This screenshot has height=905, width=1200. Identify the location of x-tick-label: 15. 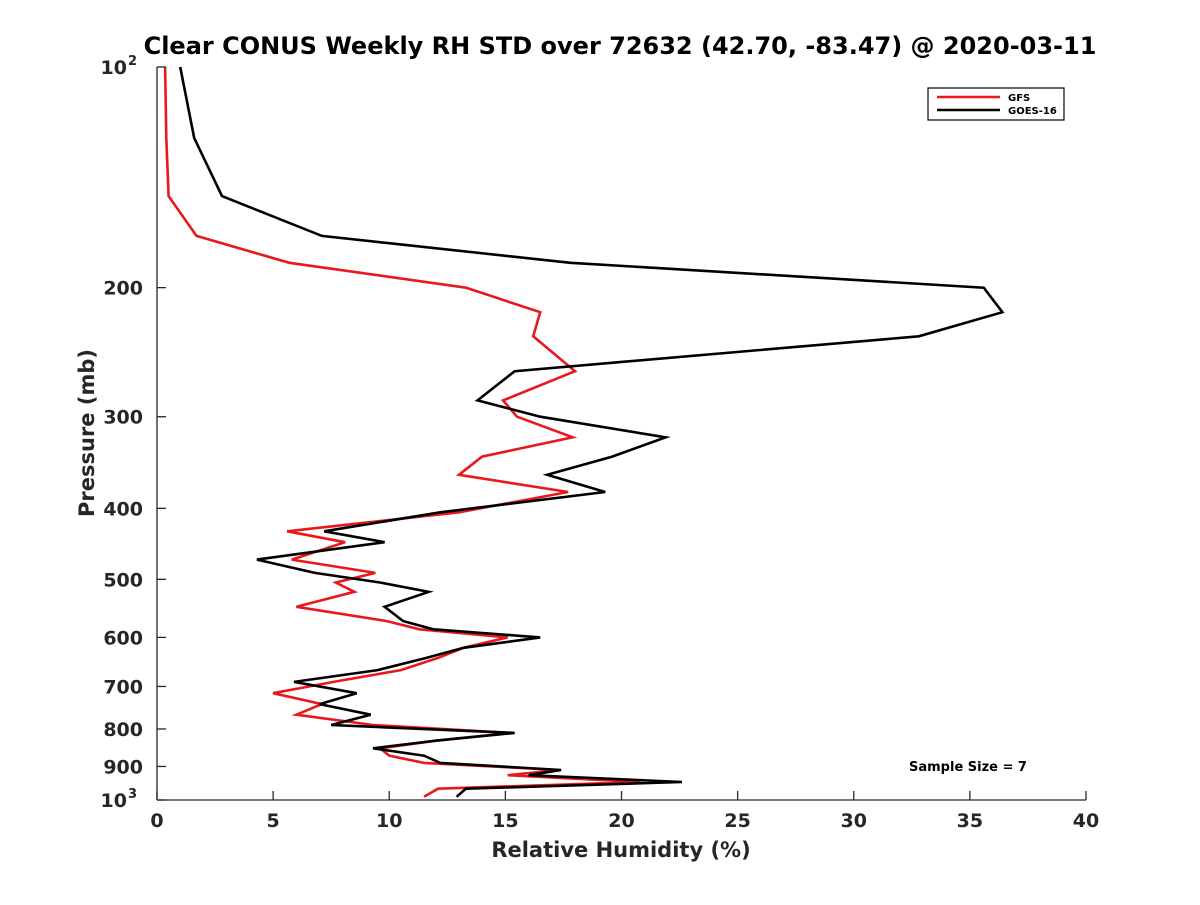
(505, 821).